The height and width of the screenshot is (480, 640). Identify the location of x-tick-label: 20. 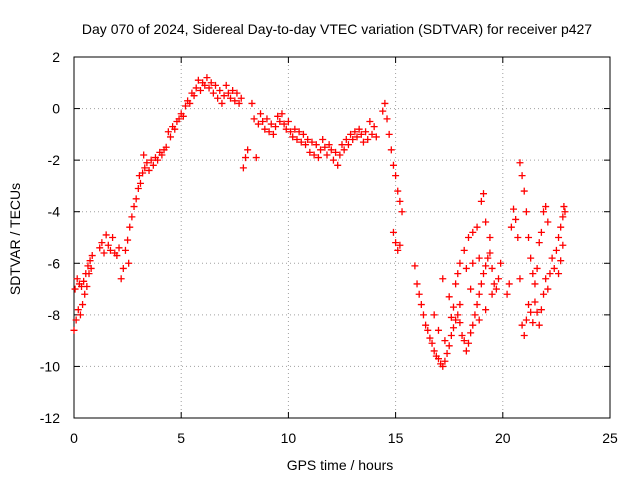
(503, 438).